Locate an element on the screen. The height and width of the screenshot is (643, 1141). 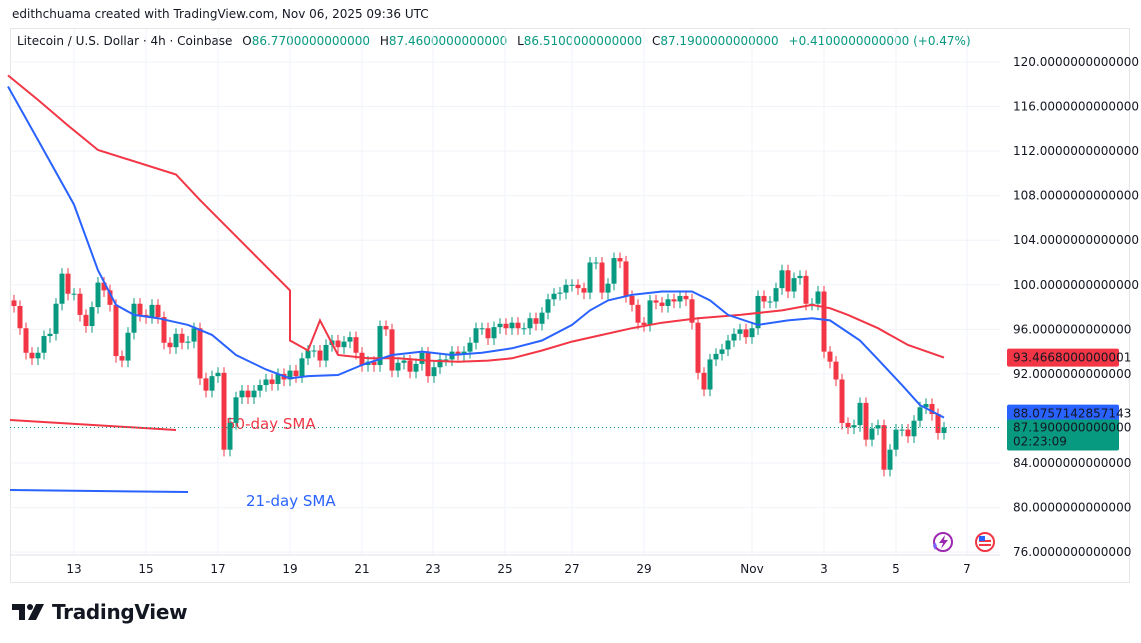
price-tick-label: 100.0000000000000 is located at coordinates (1076, 285).